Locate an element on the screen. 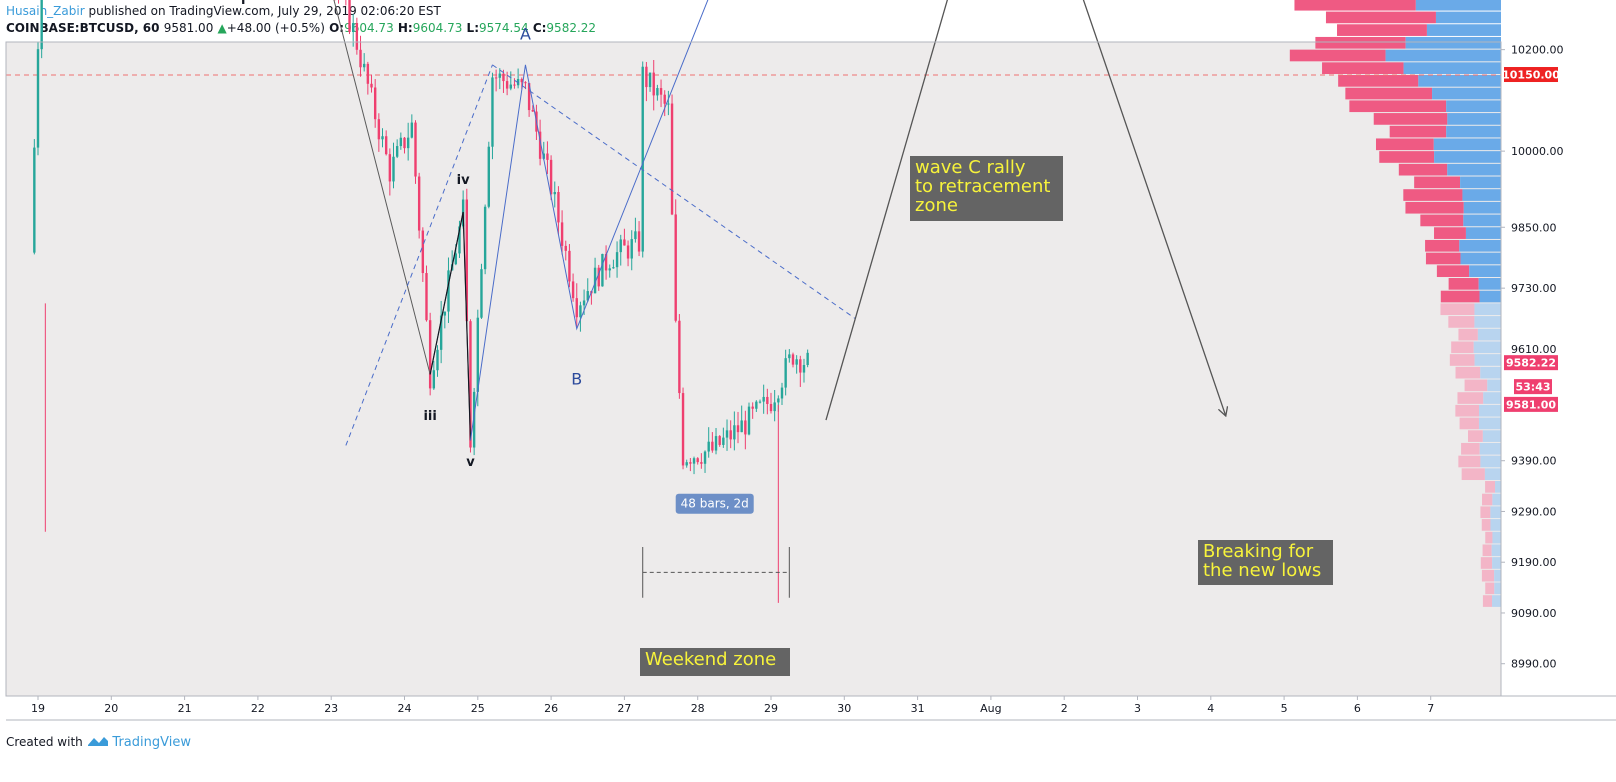 The height and width of the screenshot is (782, 1616). time-tick-label: 24 is located at coordinates (405, 708).